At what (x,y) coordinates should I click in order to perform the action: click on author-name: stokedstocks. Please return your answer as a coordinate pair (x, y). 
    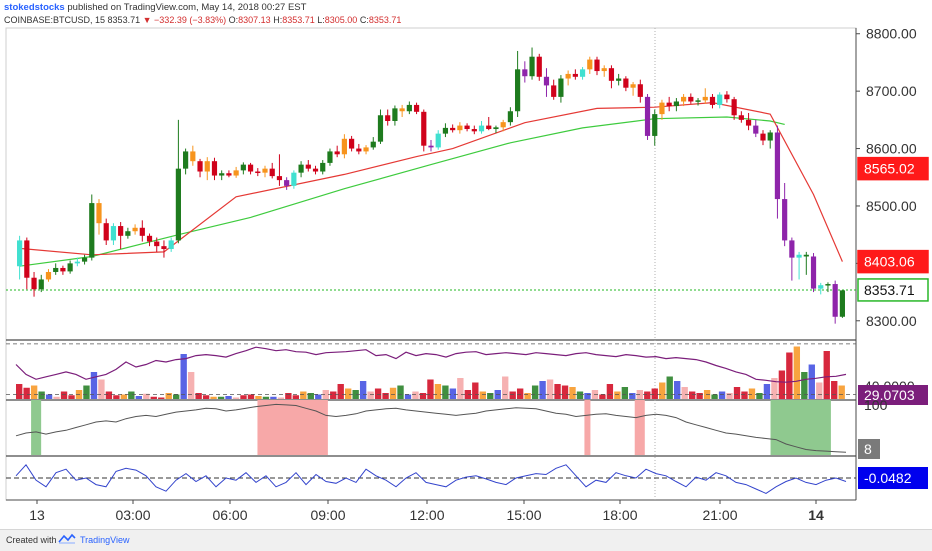
    Looking at the image, I should click on (34, 7).